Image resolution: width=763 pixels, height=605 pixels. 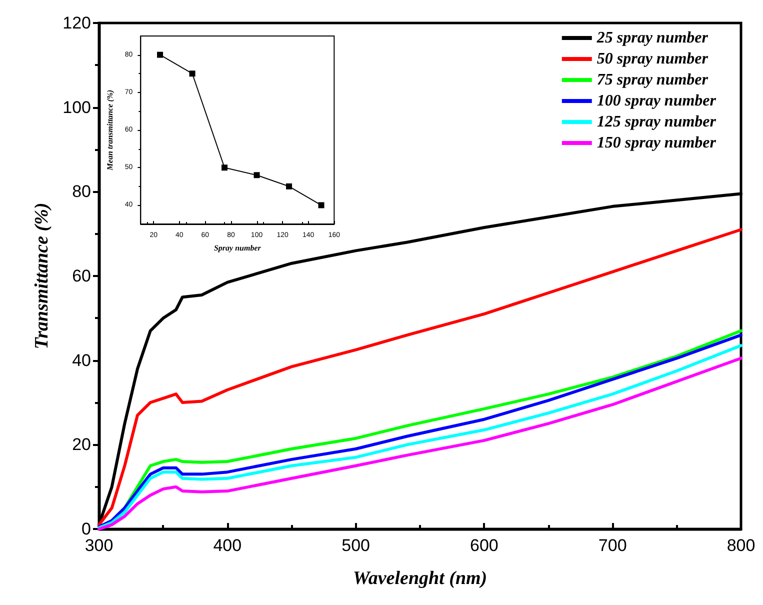 What do you see at coordinates (652, 38) in the screenshot?
I see `legend-label: 25 spray number` at bounding box center [652, 38].